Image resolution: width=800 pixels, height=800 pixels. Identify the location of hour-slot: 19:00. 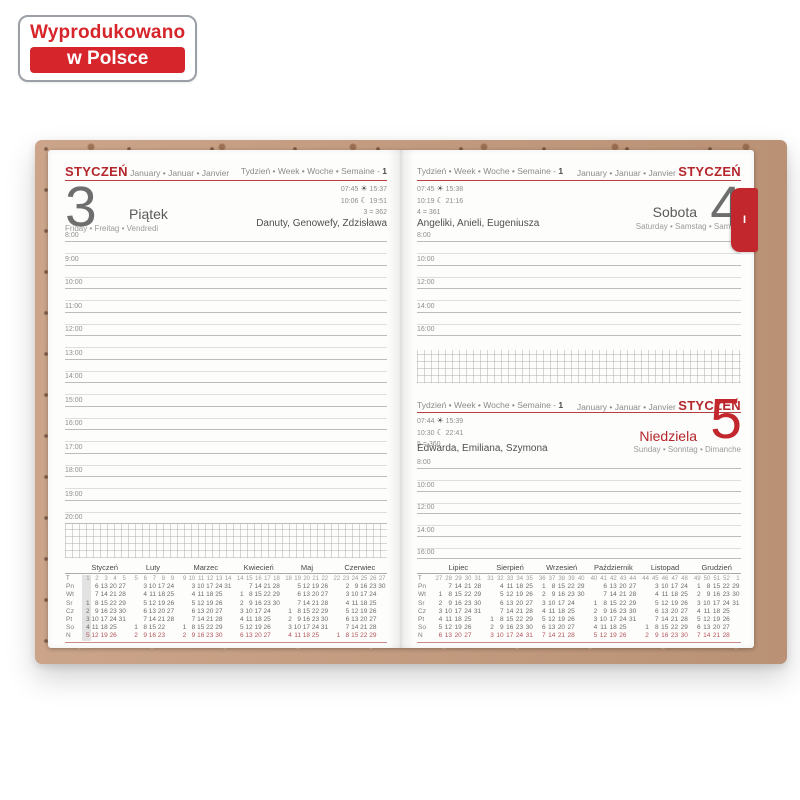
(226, 503).